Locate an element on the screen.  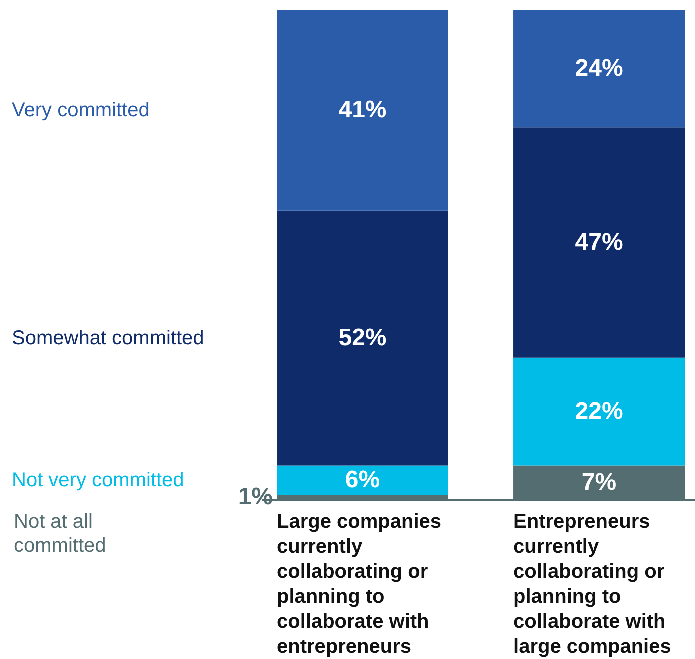
data-label: 41% is located at coordinates (362, 110).